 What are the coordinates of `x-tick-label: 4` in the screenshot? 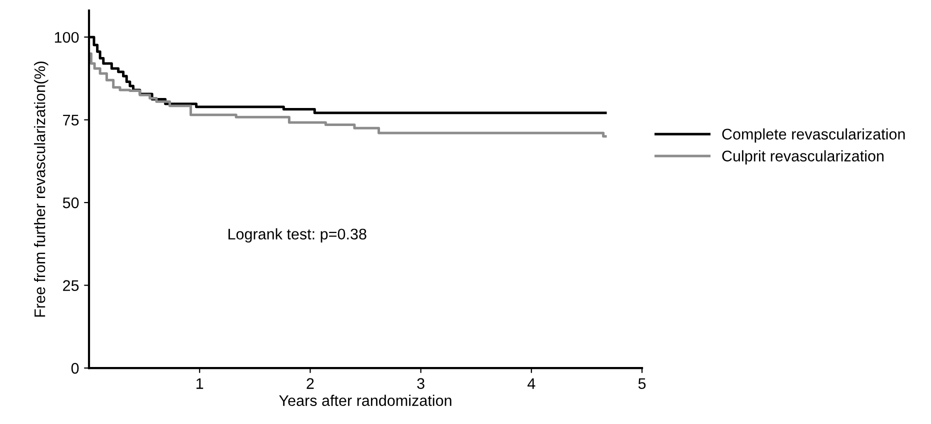 It's located at (532, 383).